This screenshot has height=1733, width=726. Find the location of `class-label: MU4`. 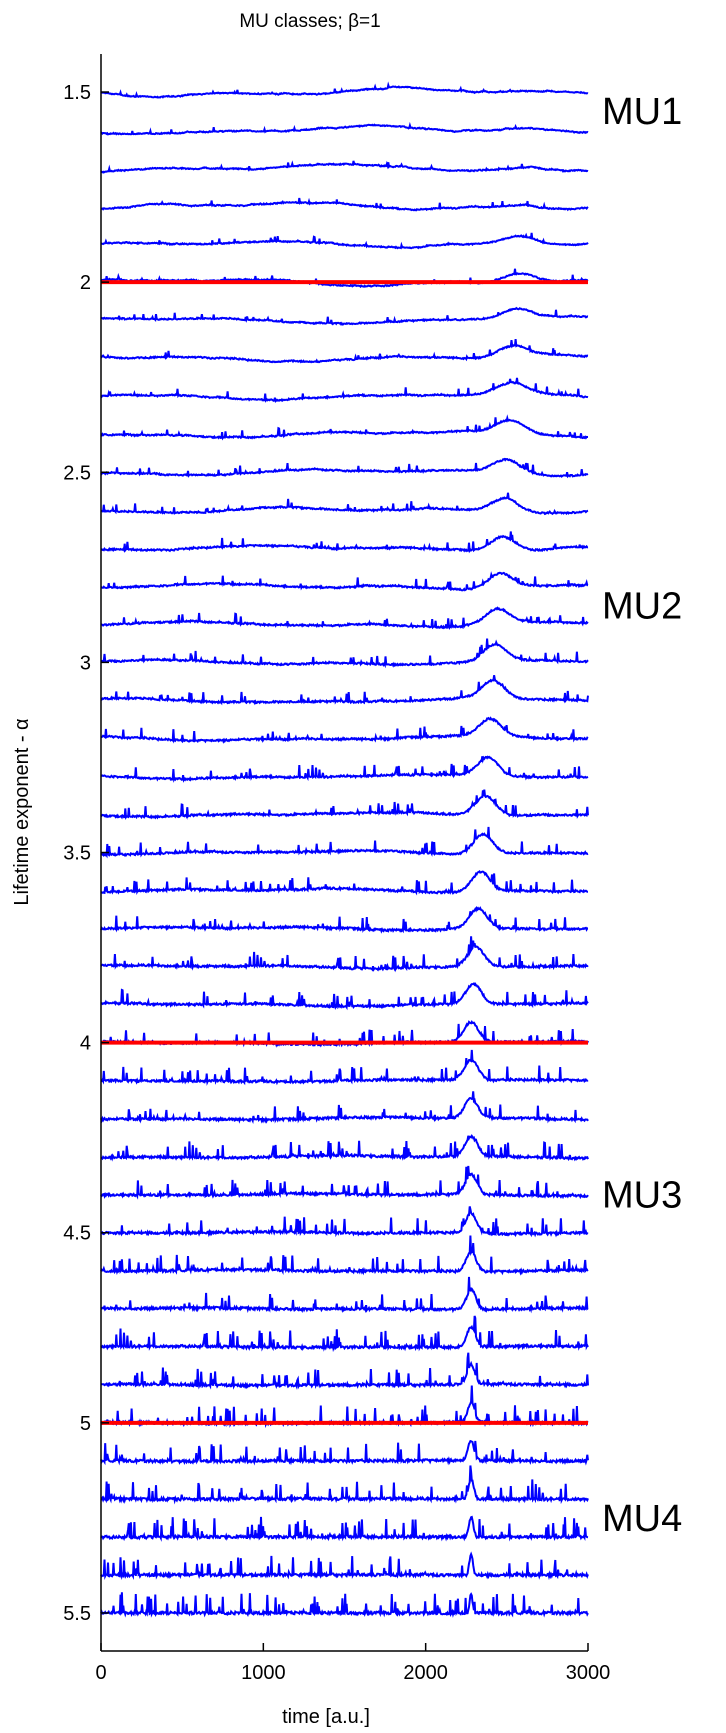

class-label: MU4 is located at coordinates (642, 1519).